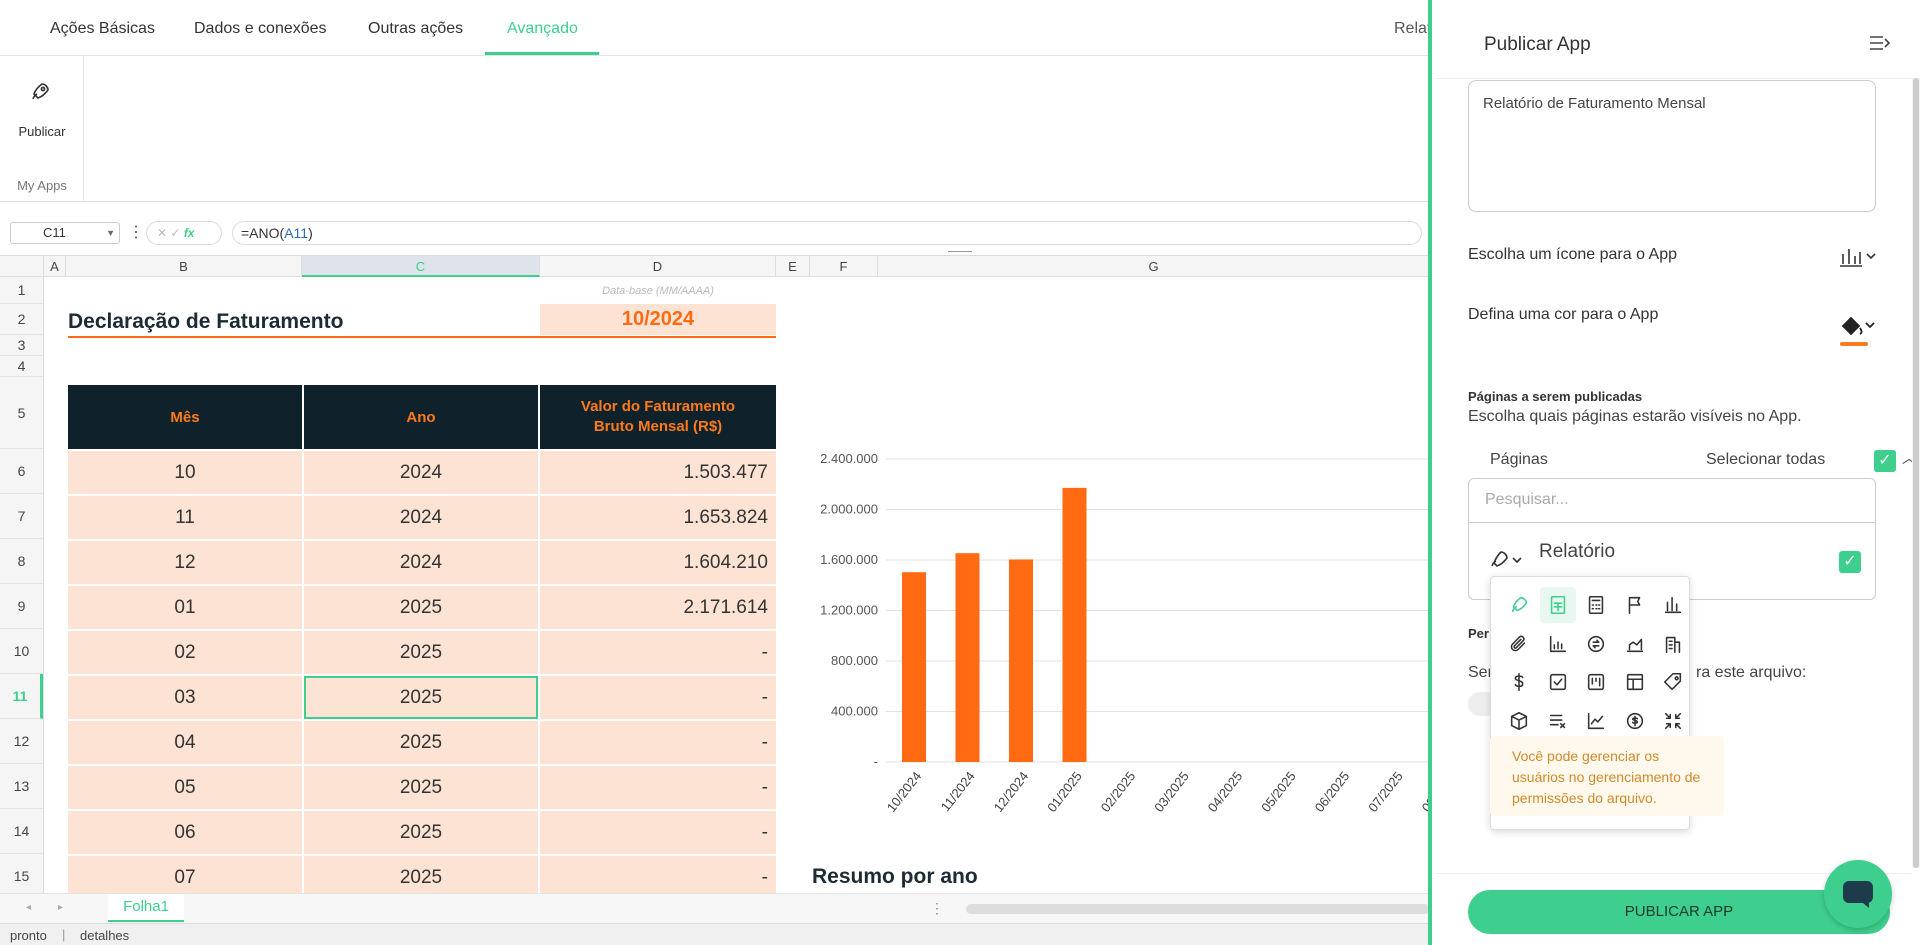 The width and height of the screenshot is (1920, 945). Describe the element at coordinates (185, 517) in the screenshot. I see `table-cell-mes: 11` at that location.